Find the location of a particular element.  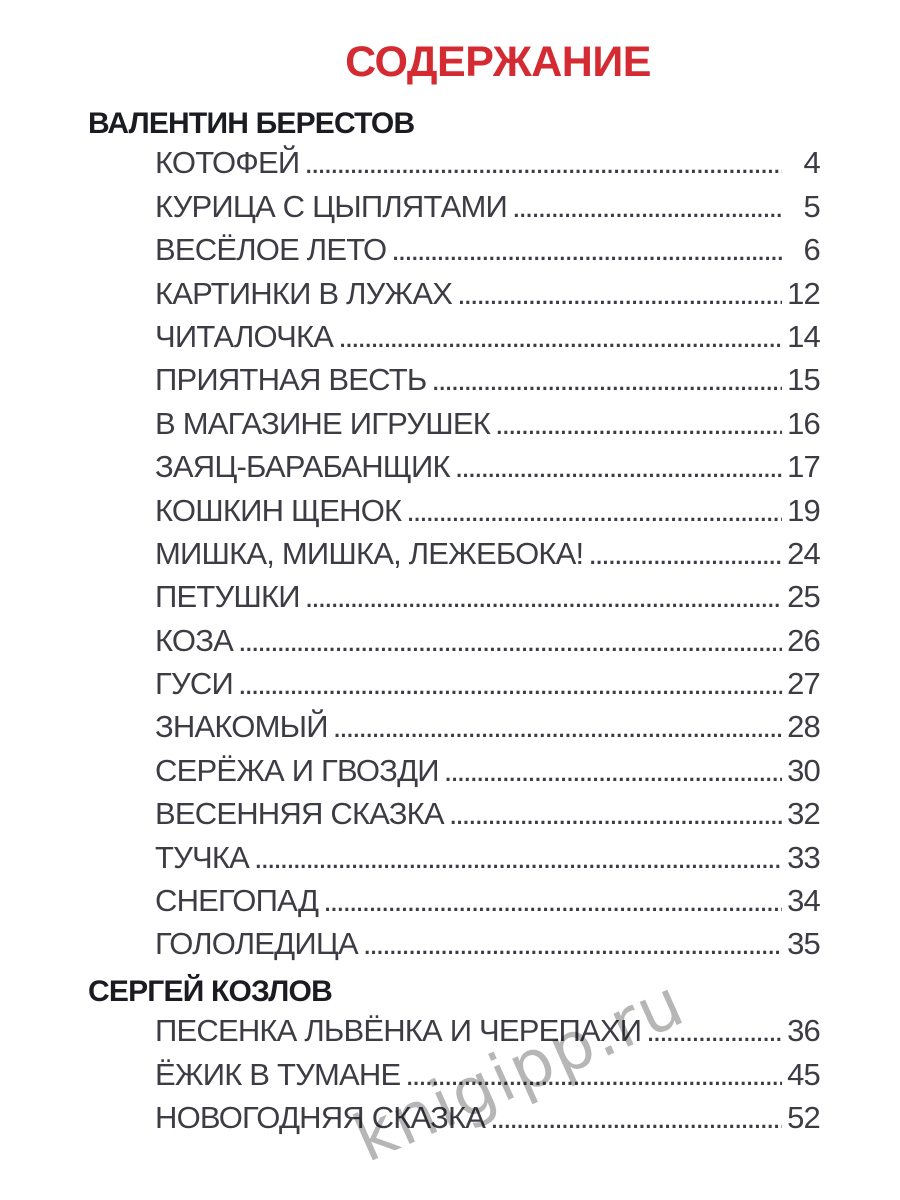

toc-entry-title: СНЕГОПАД is located at coordinates (237, 901).